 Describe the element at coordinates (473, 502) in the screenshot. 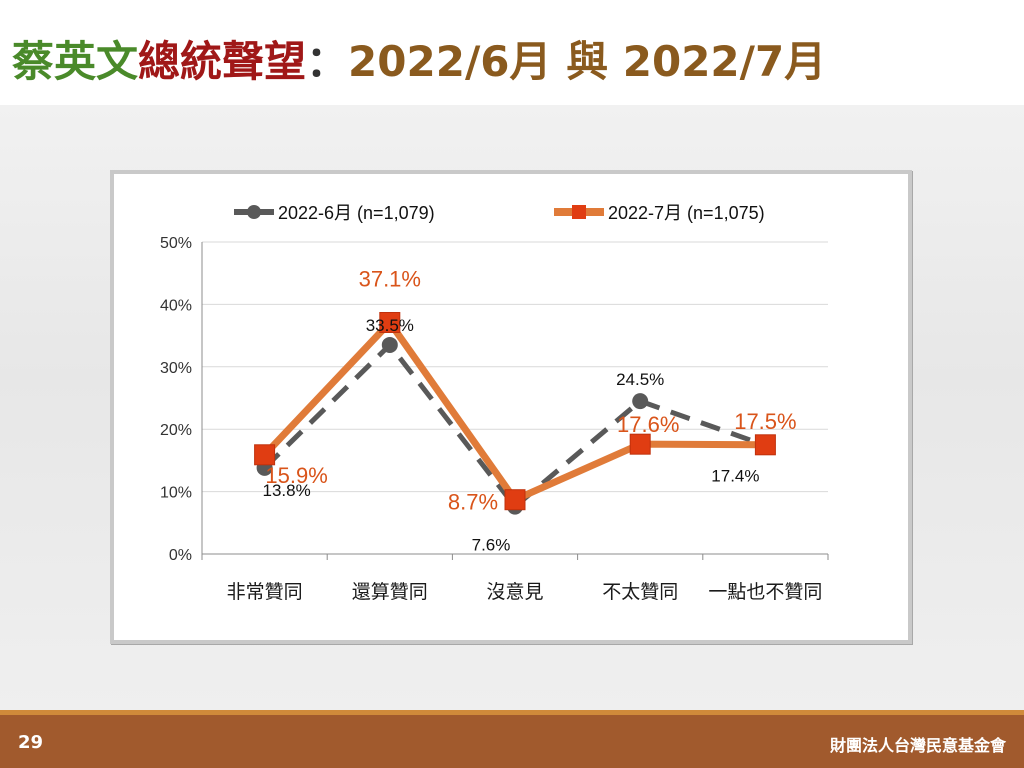

I see `data-label-2022-7: 8.7%` at that location.